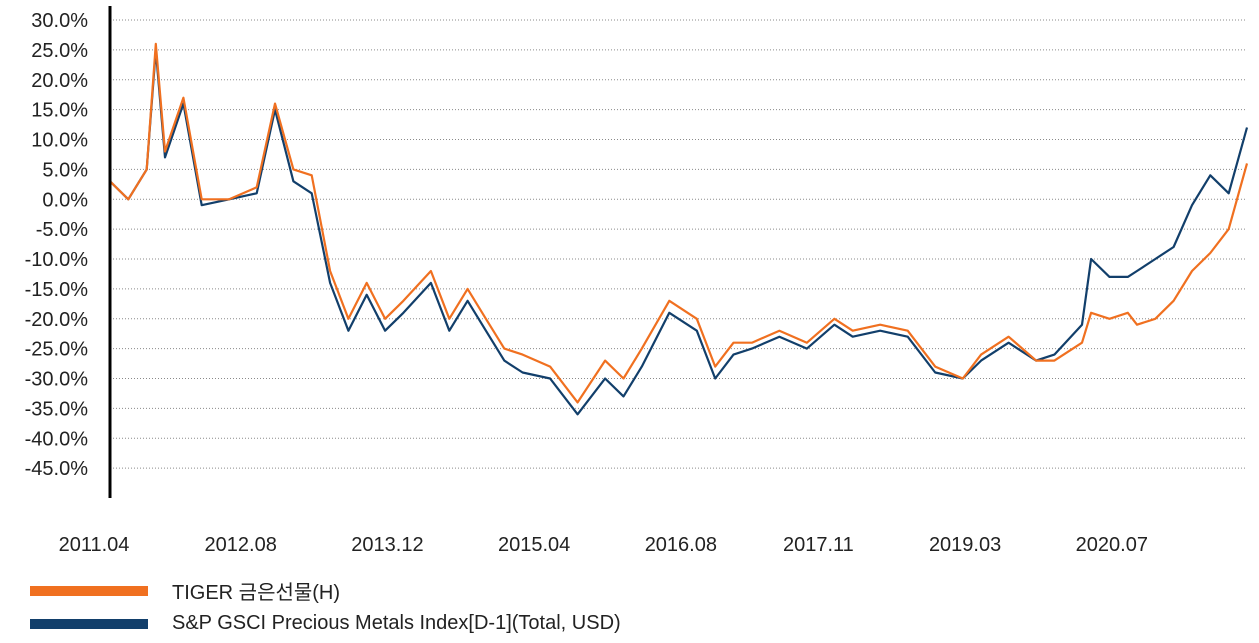 The height and width of the screenshot is (643, 1259). What do you see at coordinates (59, 21) in the screenshot?
I see `y-tick-label: 30.0%` at bounding box center [59, 21].